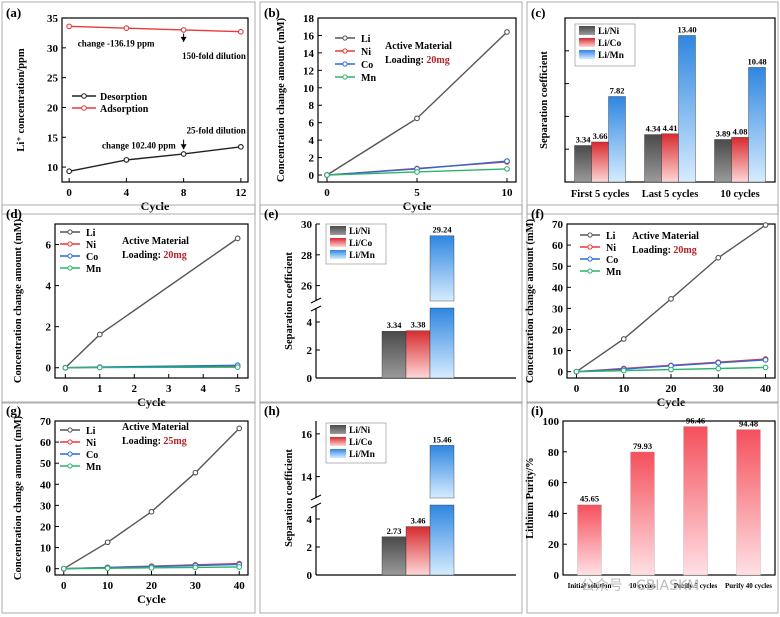 The image size is (780, 617). I want to click on x-tick-label: 40, so click(766, 389).